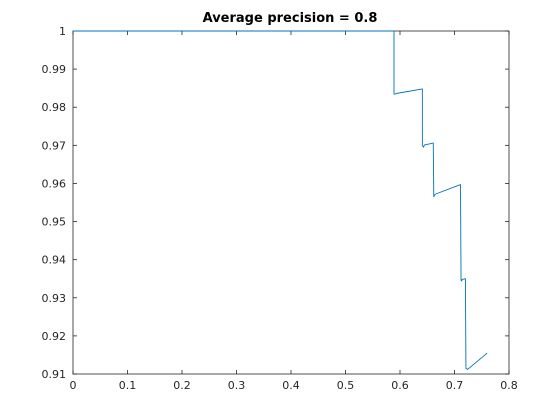 This screenshot has height=420, width=560. Describe the element at coordinates (237, 385) in the screenshot. I see `x-tick-label: 0.3` at that location.